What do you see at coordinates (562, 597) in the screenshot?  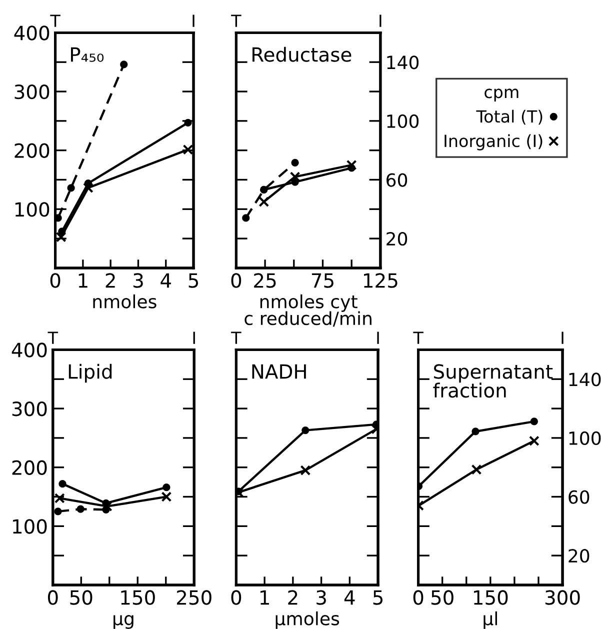 I see `x-tick-label: 300` at bounding box center [562, 597].